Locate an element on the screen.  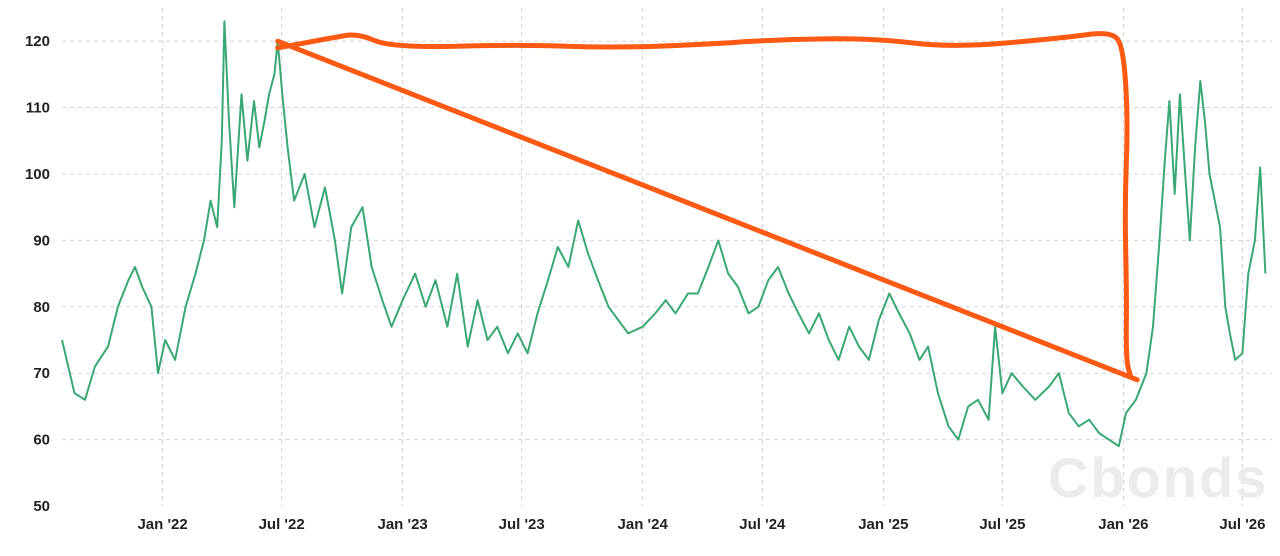
x-tick-label: Jan '22 is located at coordinates (162, 524).